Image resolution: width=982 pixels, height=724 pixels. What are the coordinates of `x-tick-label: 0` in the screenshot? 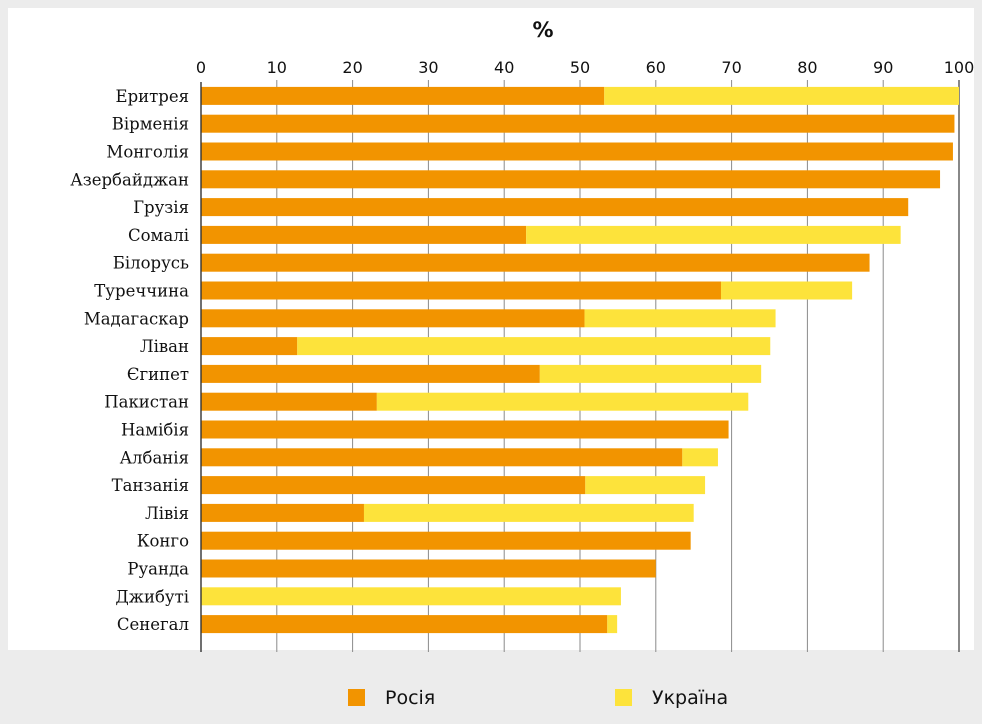 It's located at (201, 67).